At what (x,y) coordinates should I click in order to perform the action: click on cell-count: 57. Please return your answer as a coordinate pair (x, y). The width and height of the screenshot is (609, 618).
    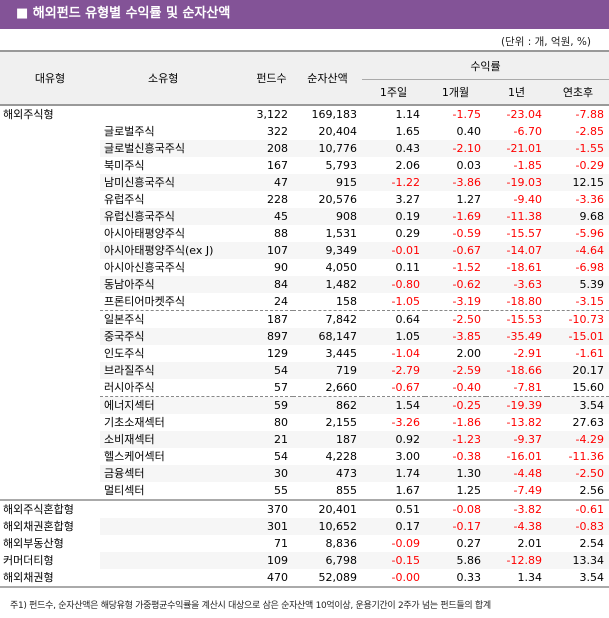
    Looking at the image, I should click on (281, 387).